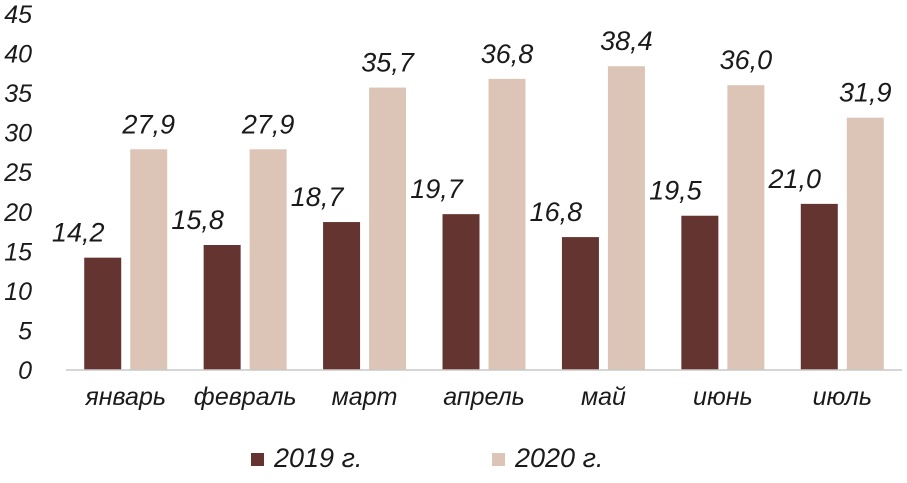  Describe the element at coordinates (676, 191) in the screenshot. I see `data-label: 19,5` at that location.